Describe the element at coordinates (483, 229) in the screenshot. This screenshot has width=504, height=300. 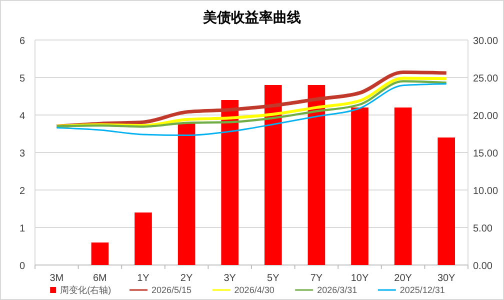
I see `y2-tick-label: 5.00` at that location.